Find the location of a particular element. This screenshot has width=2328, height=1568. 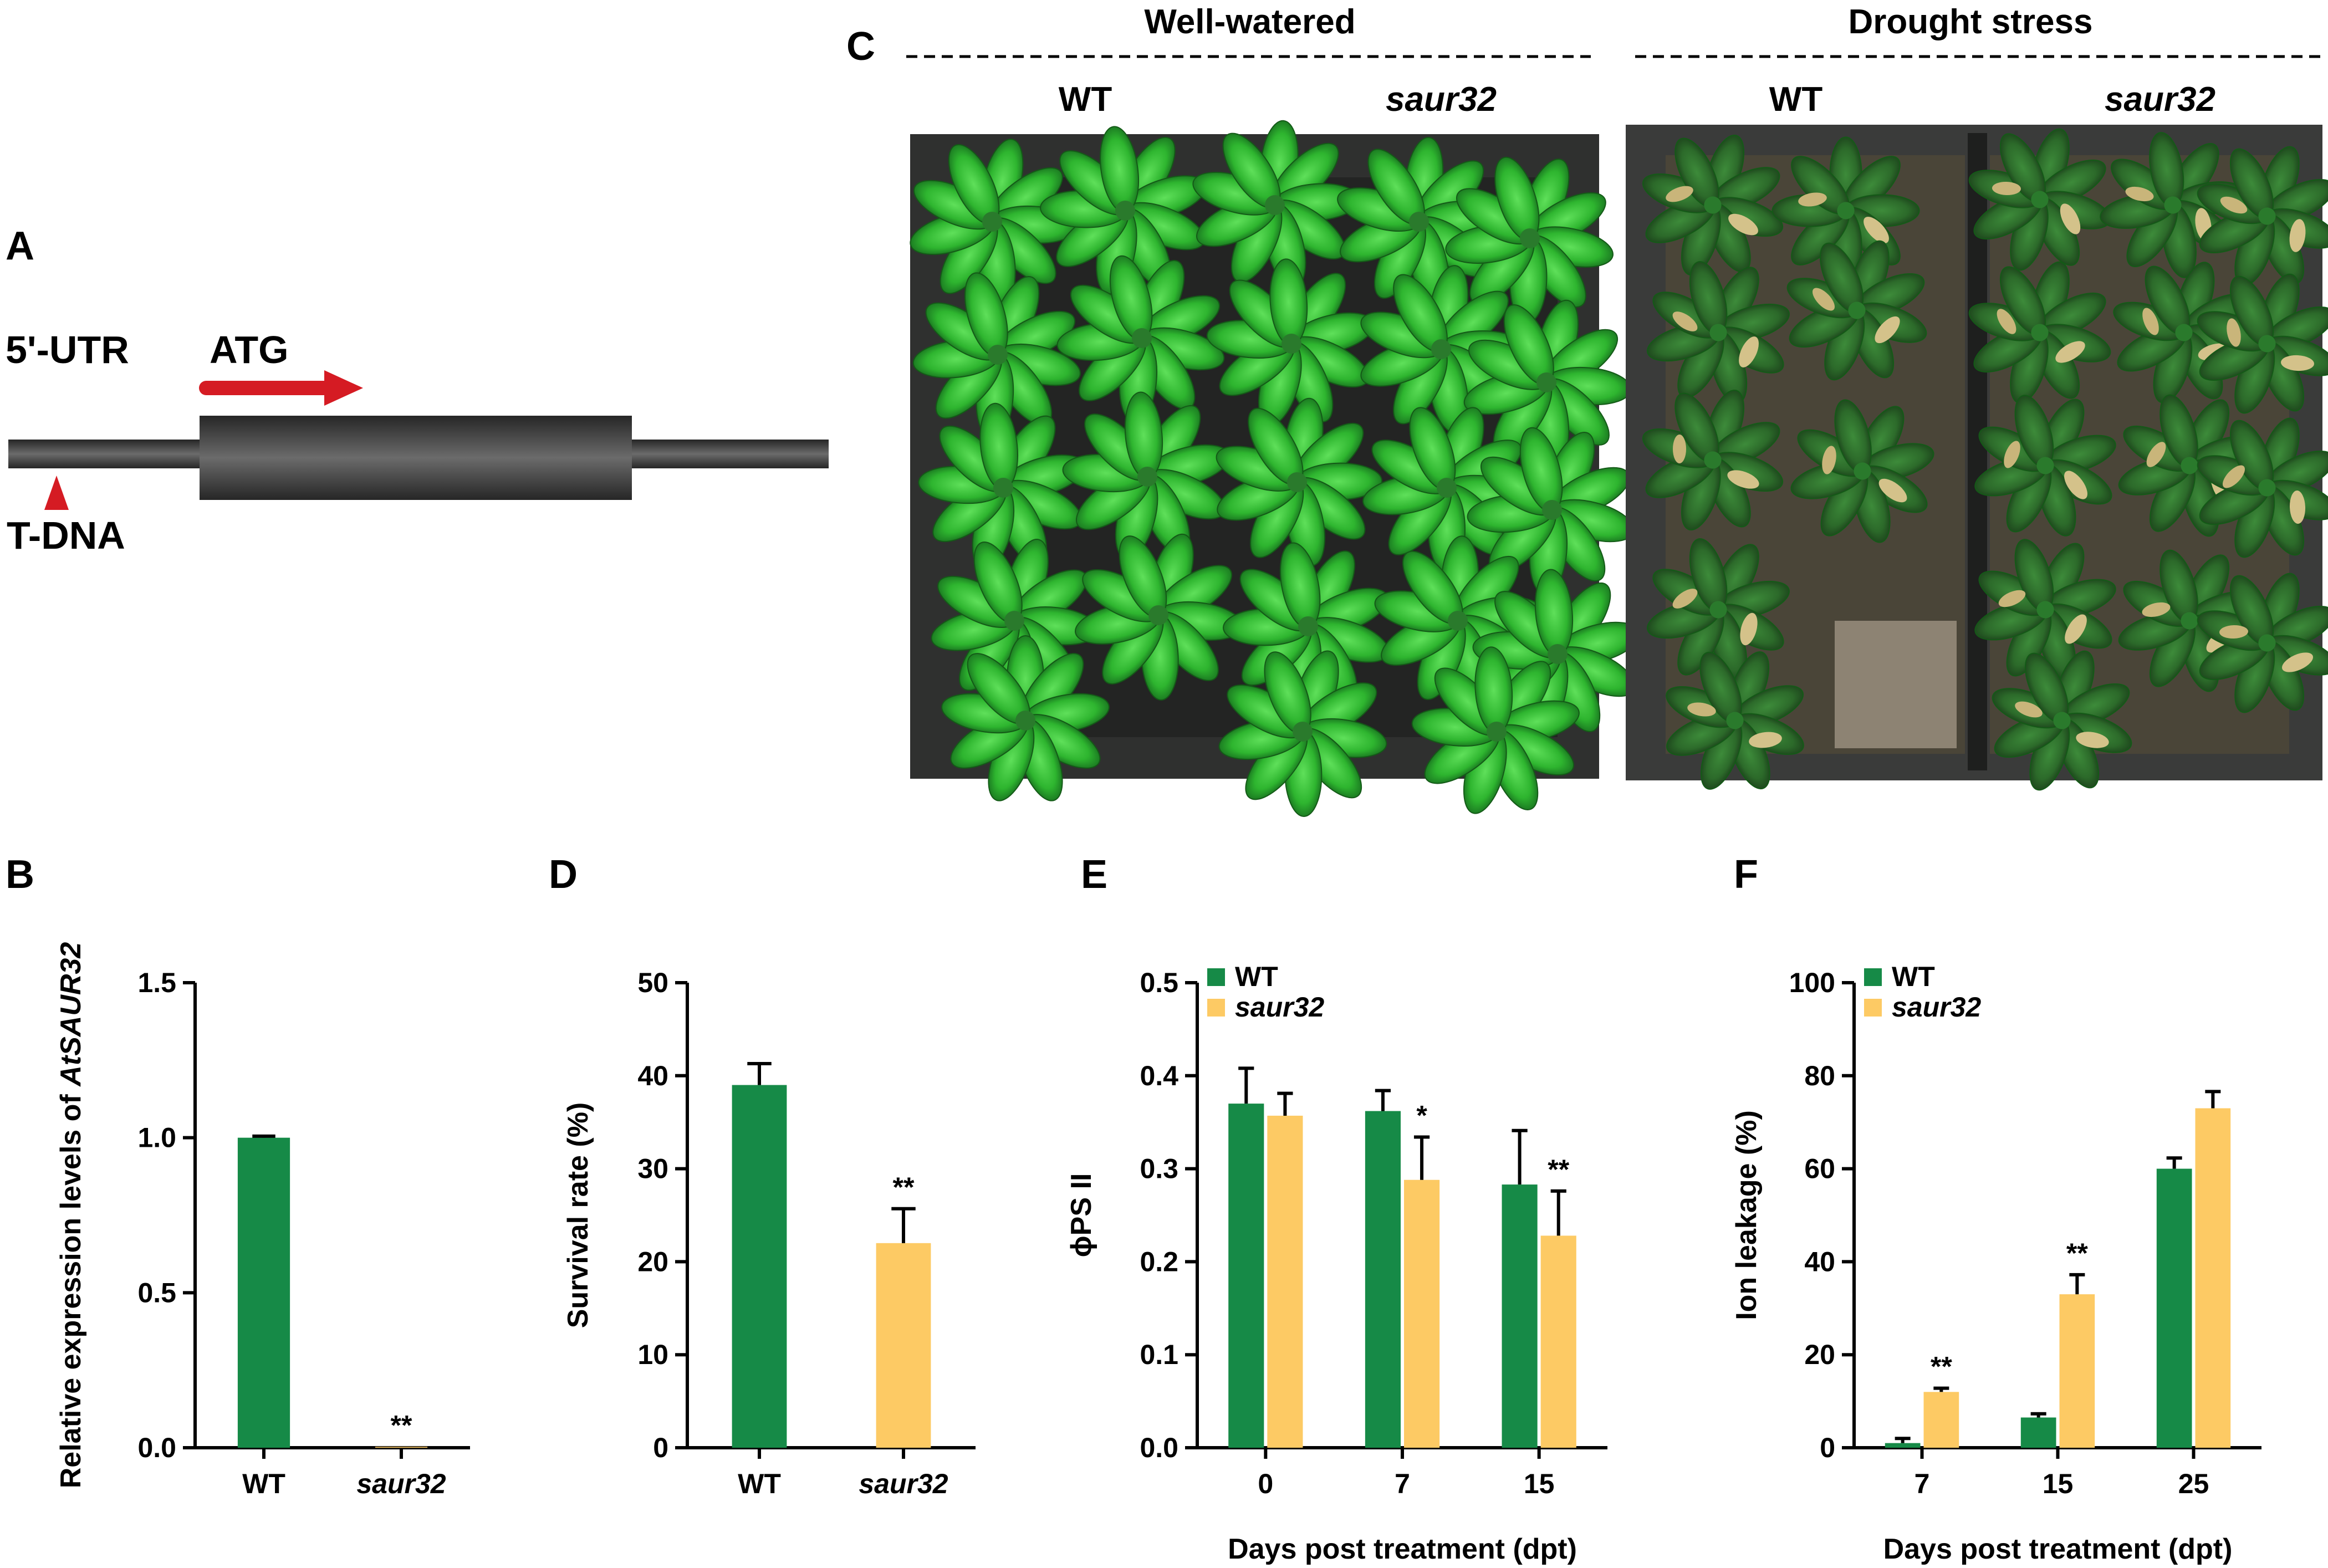

gene-structure-icon is located at coordinates (418, 458).